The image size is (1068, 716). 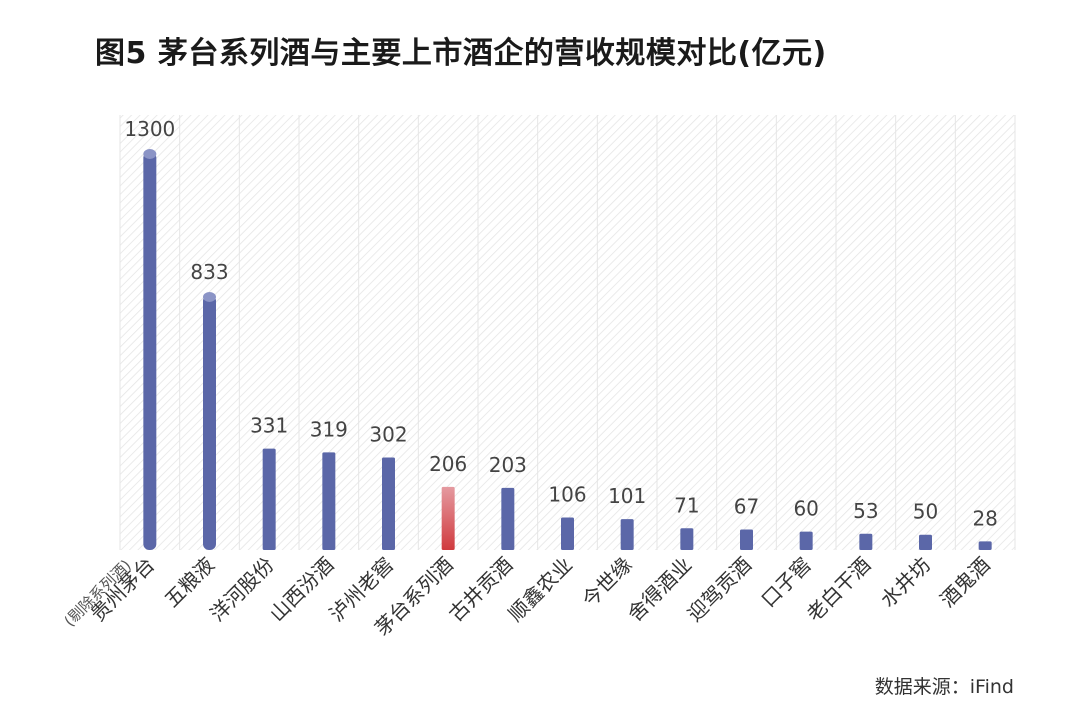 What do you see at coordinates (905, 582) in the screenshot?
I see `category-label: 水井坊` at bounding box center [905, 582].